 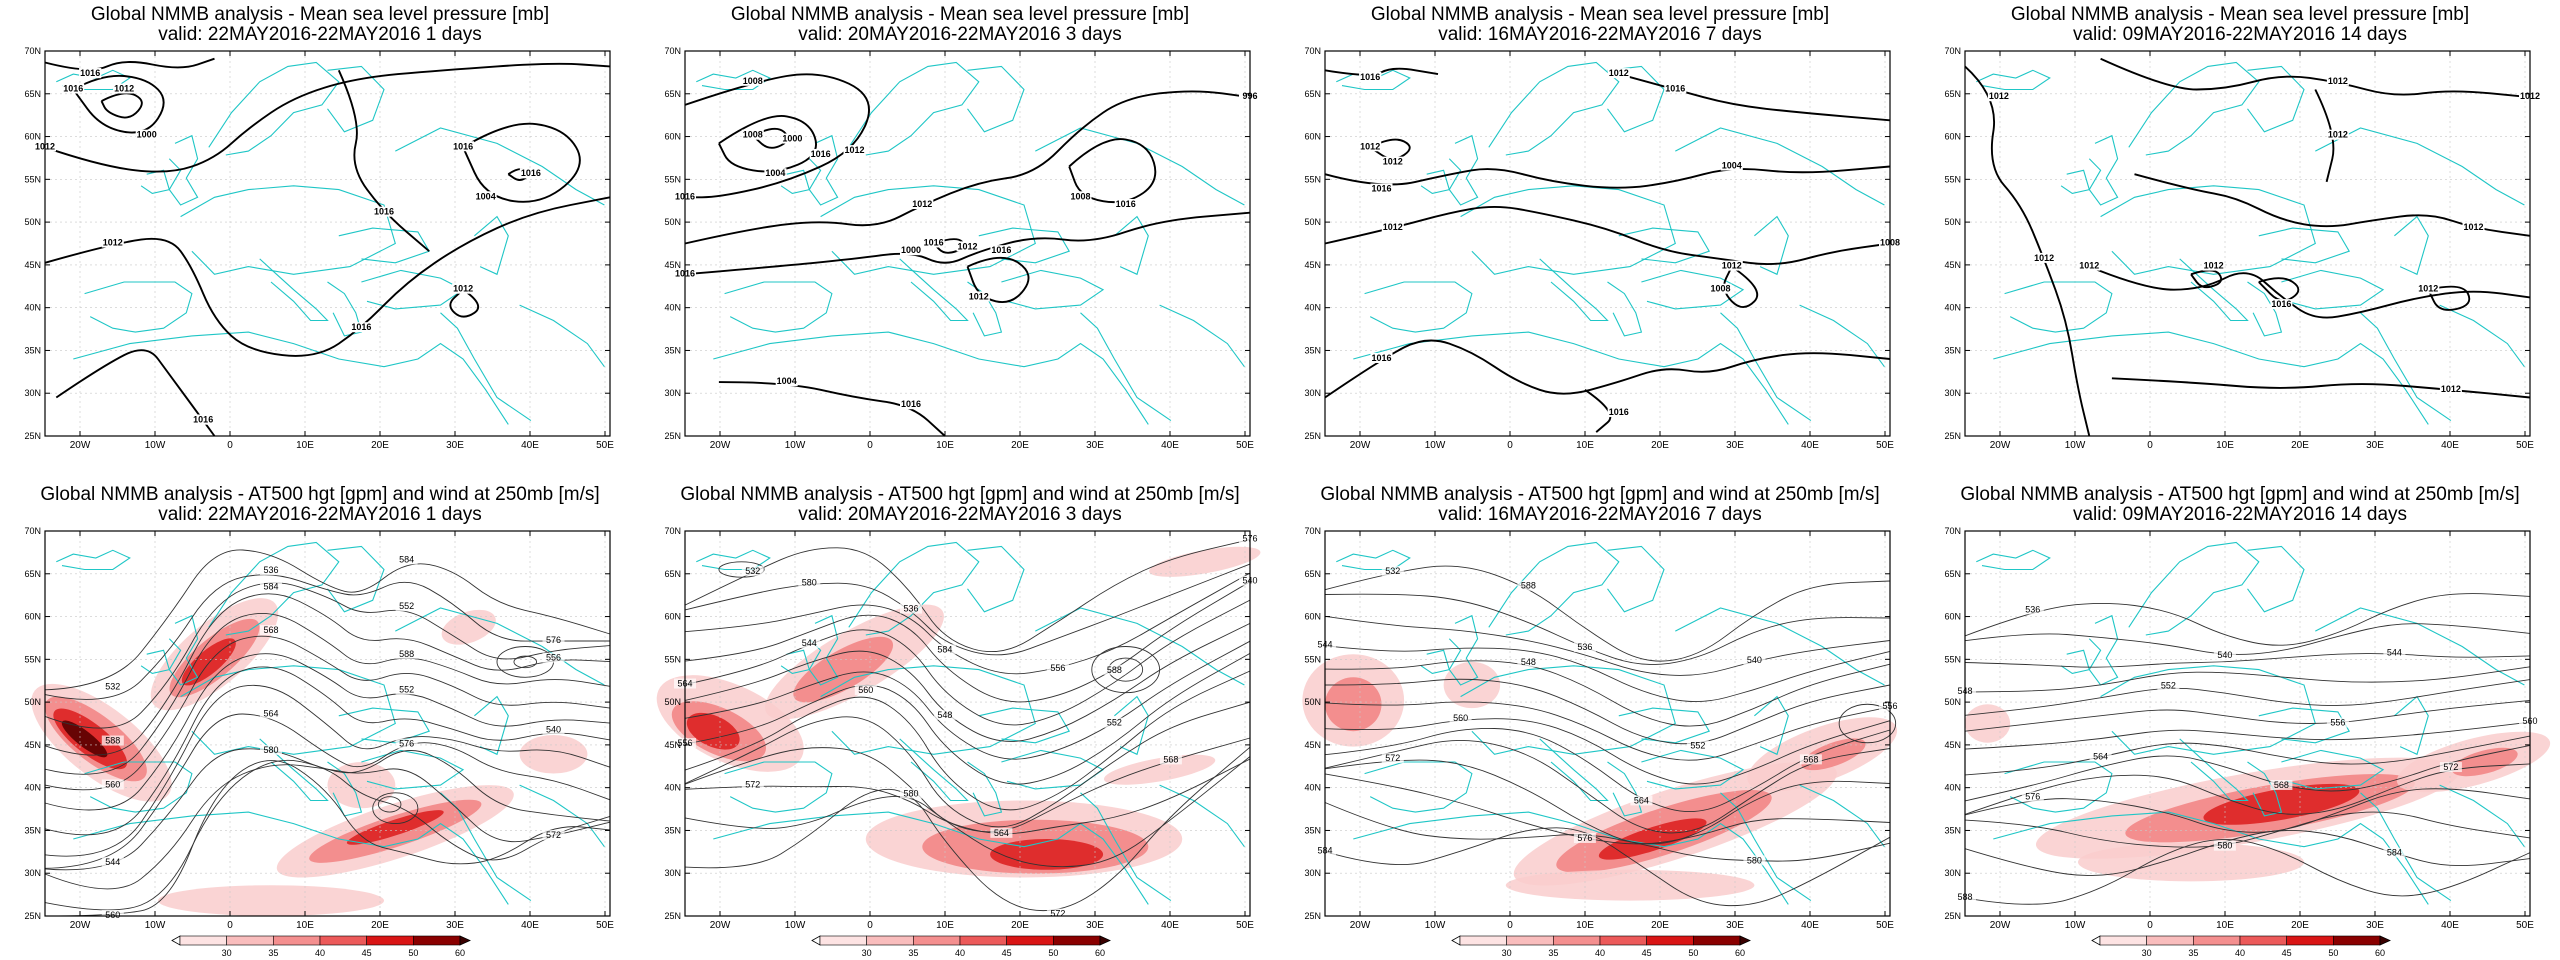 I want to click on x-tick-label: 20E, so click(x=1660, y=445).